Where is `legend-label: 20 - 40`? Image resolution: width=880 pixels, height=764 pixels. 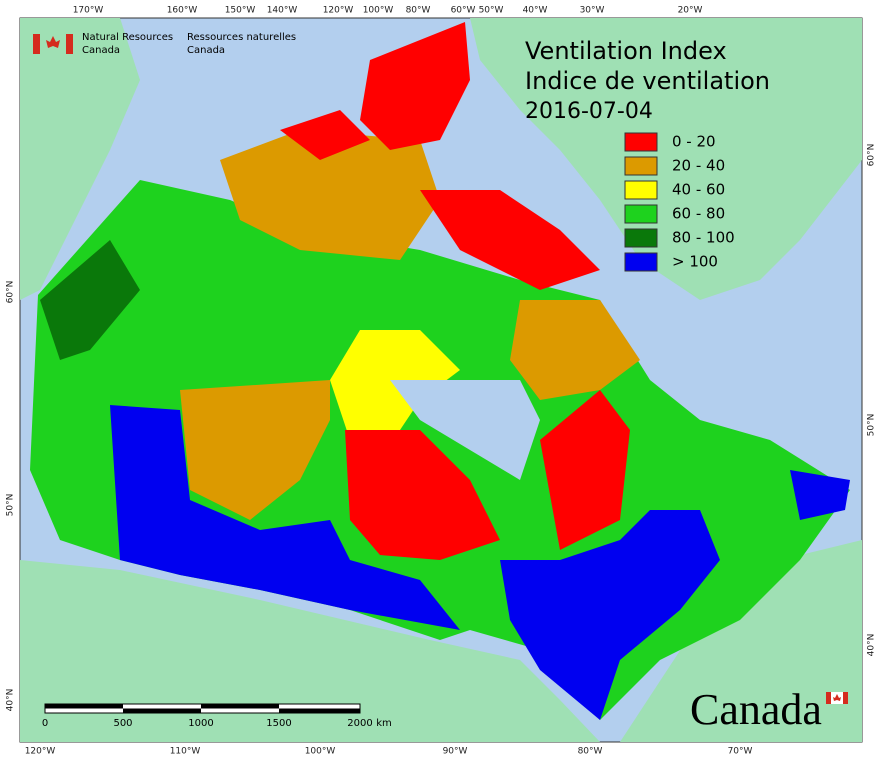 legend-label: 20 - 40 is located at coordinates (698, 166).